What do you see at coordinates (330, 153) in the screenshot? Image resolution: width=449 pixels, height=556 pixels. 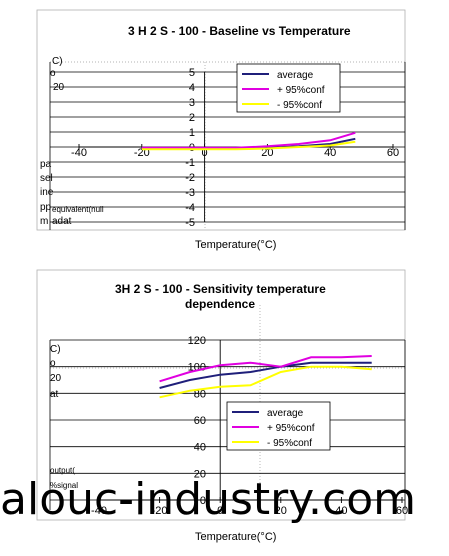 I see `c1-x-tick-label: 40` at bounding box center [330, 153].